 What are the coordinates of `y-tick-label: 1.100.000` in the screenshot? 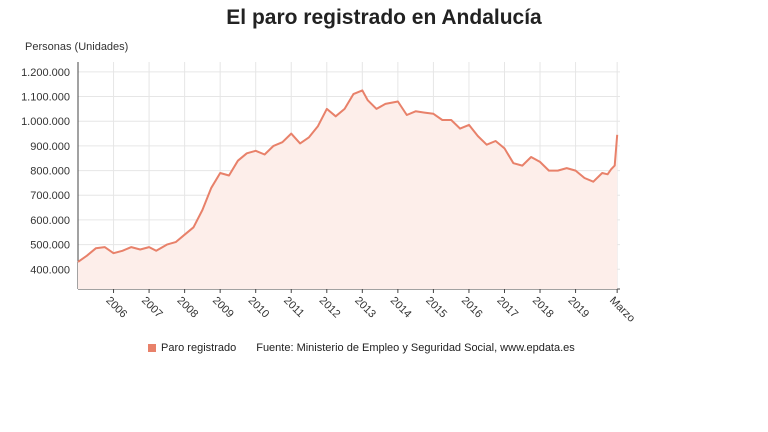 It's located at (45, 98).